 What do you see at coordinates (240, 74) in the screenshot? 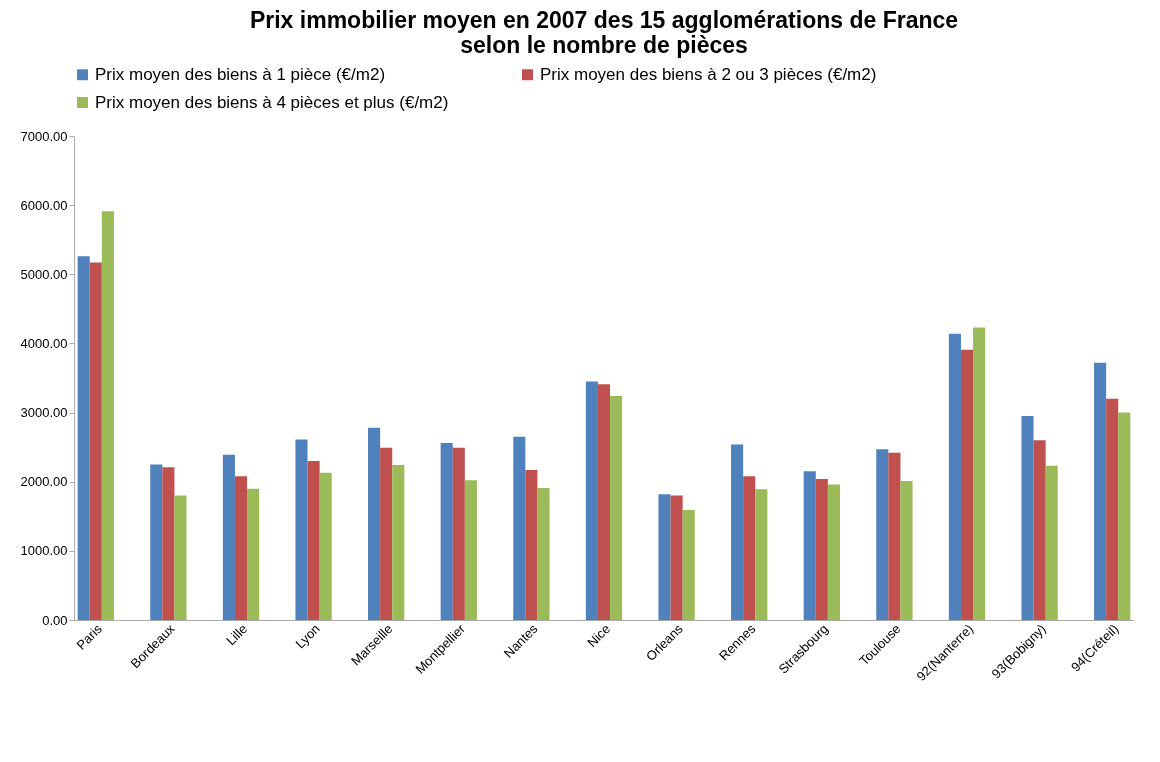
I see `legend-label: Prix moyen des biens à 1 pièce (€/m2)` at bounding box center [240, 74].